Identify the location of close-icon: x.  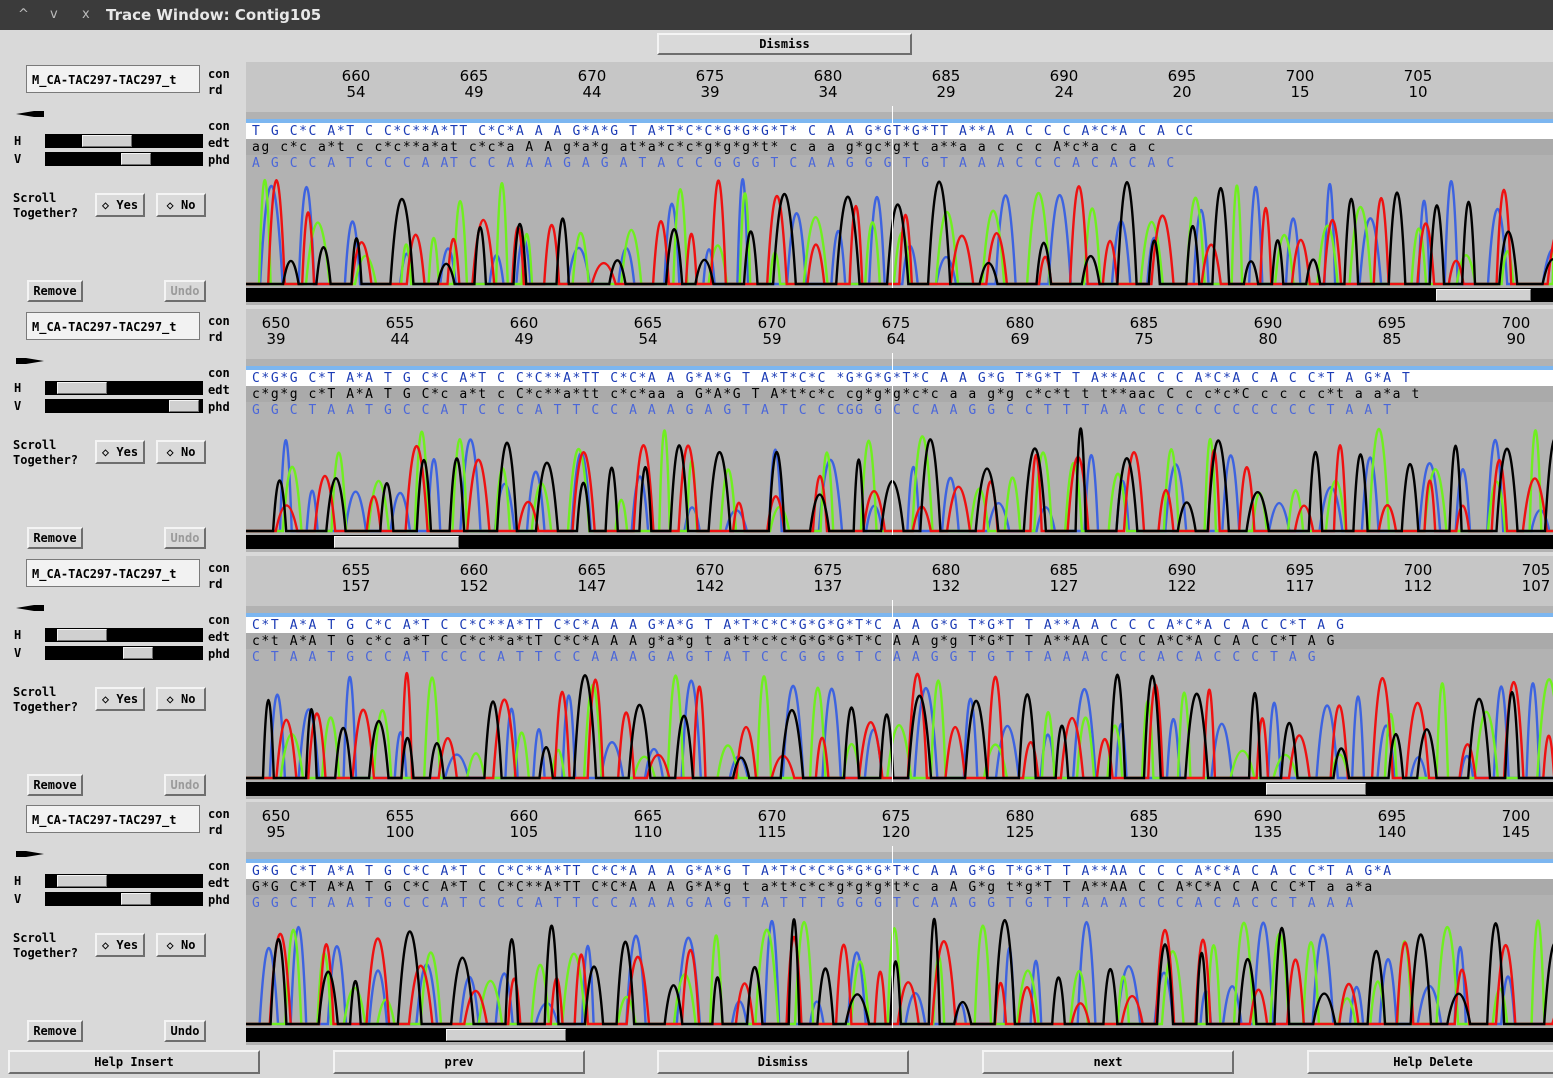
(86, 14).